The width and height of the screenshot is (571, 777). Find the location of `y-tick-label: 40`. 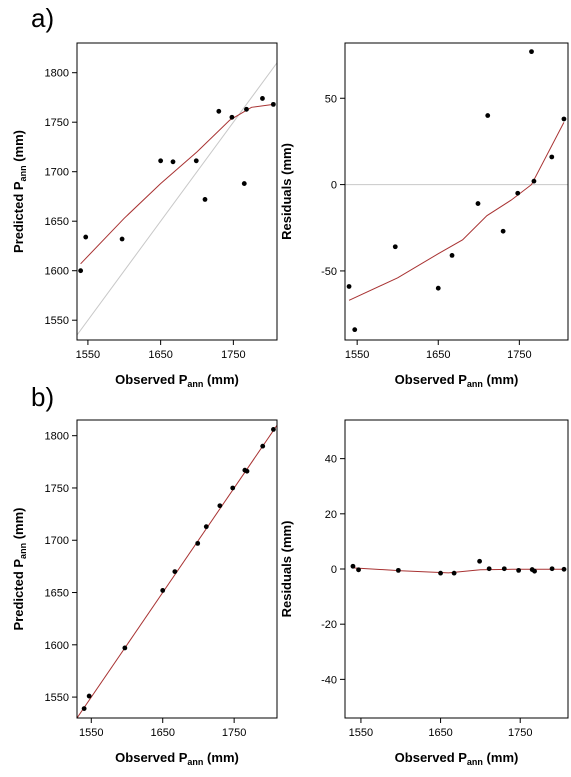

y-tick-label: 40 is located at coordinates (331, 460).